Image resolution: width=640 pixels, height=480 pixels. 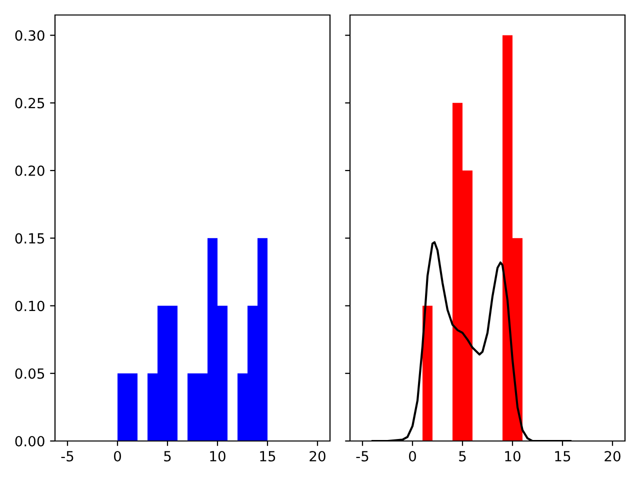 I want to click on y-tick-label: 0.00, so click(x=29, y=441).